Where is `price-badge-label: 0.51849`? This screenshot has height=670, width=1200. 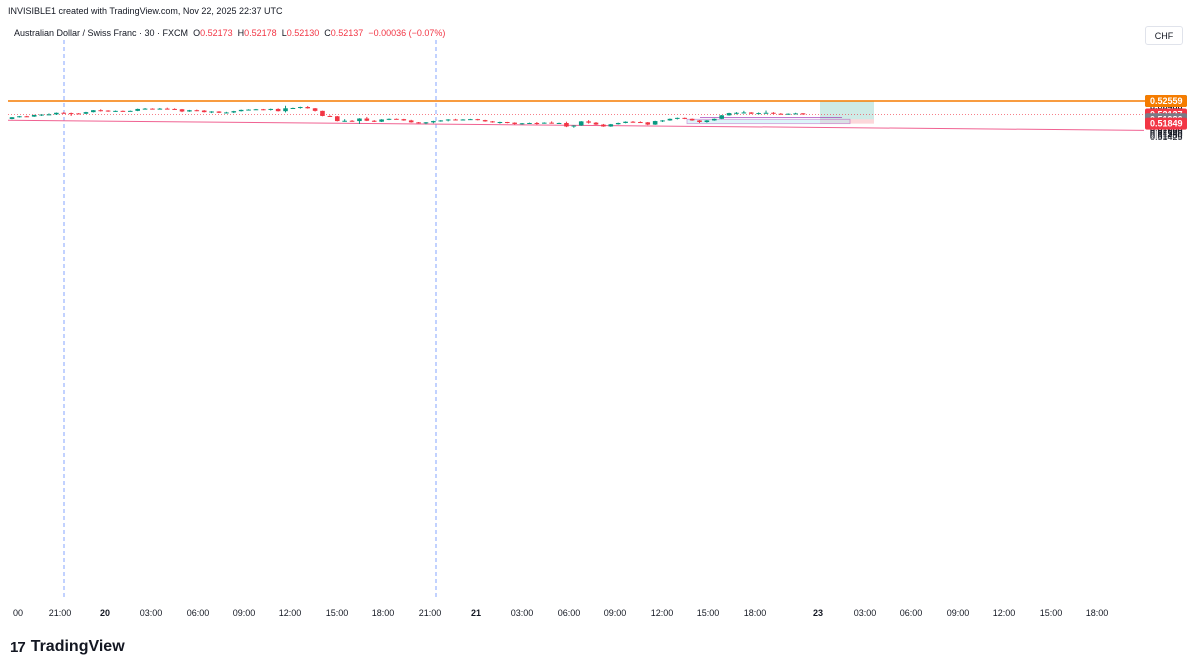 price-badge-label: 0.51849 is located at coordinates (1166, 124).